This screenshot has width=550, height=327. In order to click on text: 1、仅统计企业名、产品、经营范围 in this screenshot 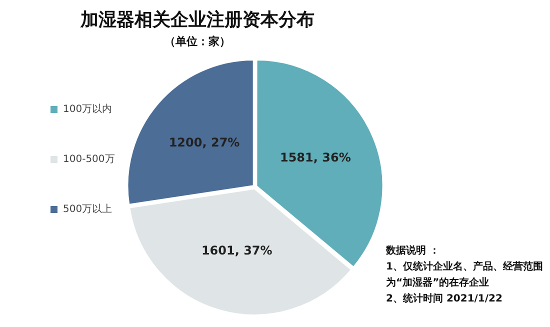, I will do `click(464, 266)`.